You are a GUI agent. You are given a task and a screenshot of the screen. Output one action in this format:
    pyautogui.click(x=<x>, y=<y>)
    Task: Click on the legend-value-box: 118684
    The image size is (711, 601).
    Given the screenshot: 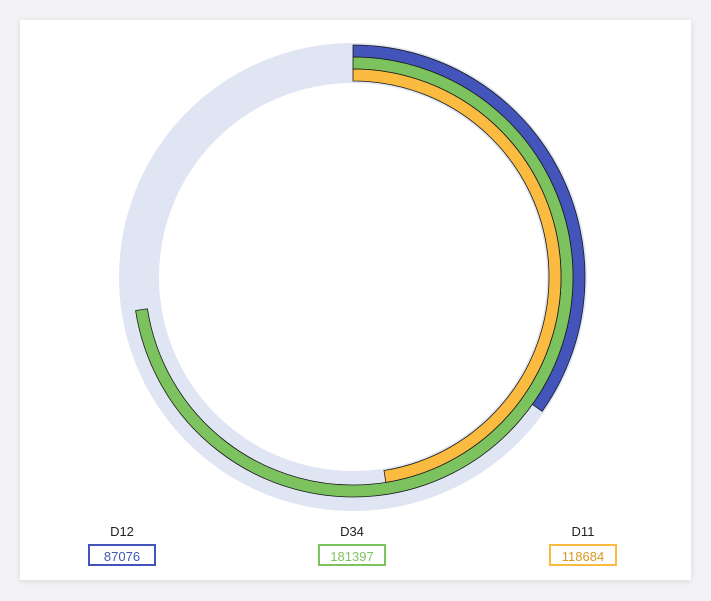 What is the action you would take?
    pyautogui.click(x=583, y=555)
    